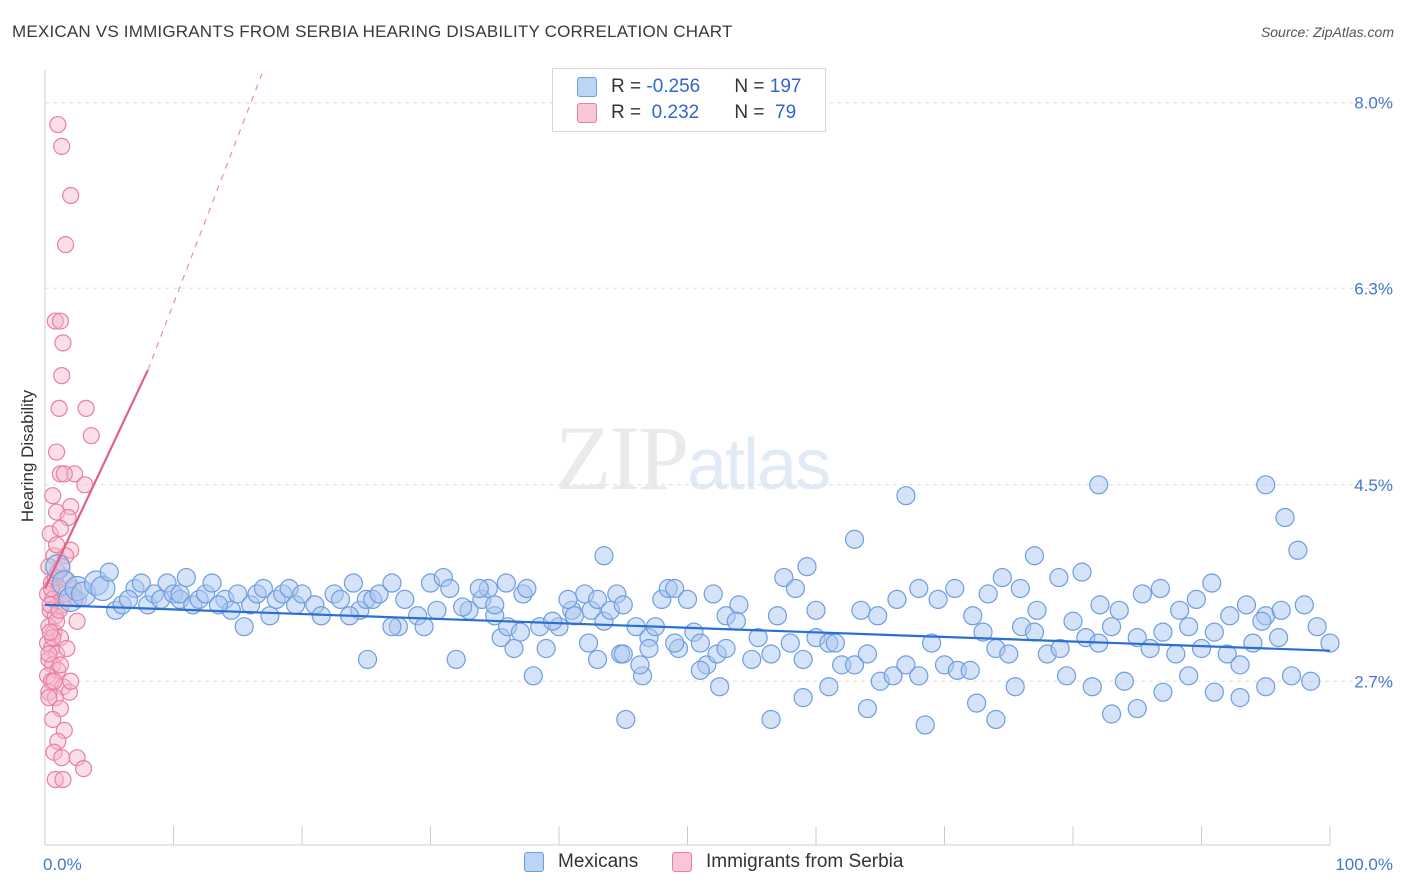 This screenshot has width=1406, height=892. What do you see at coordinates (598, 861) in the screenshot?
I see `legend-label-mexicans: Mexicans` at bounding box center [598, 861].